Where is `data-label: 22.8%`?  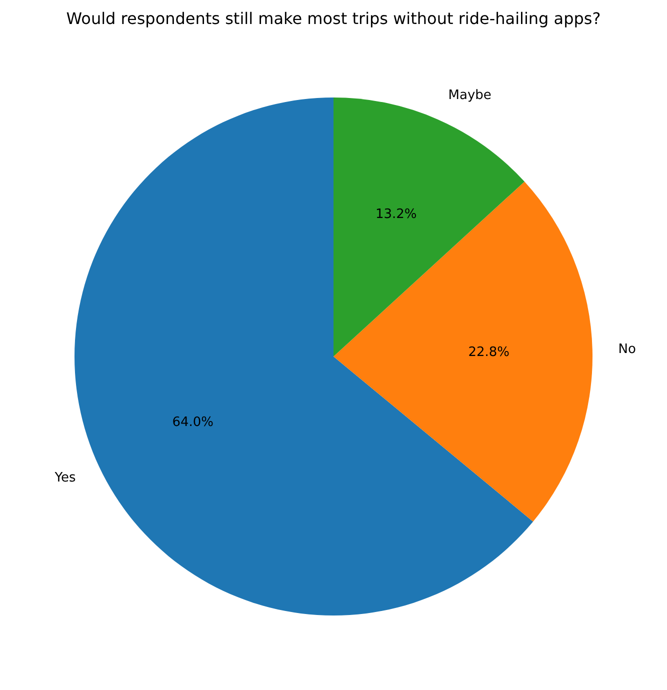
data-label: 22.8% is located at coordinates (489, 352).